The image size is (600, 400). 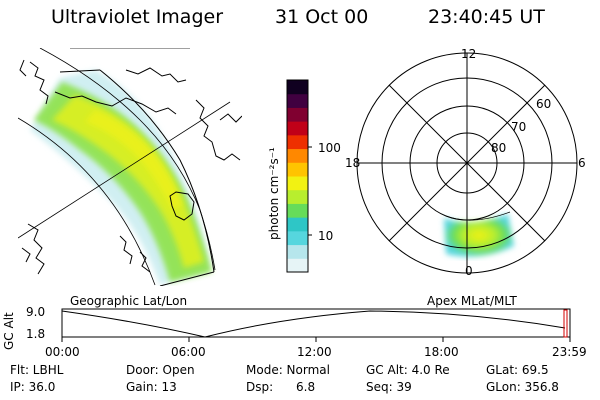 What do you see at coordinates (329, 148) in the screenshot?
I see `colorbar-tick-100: 100` at bounding box center [329, 148].